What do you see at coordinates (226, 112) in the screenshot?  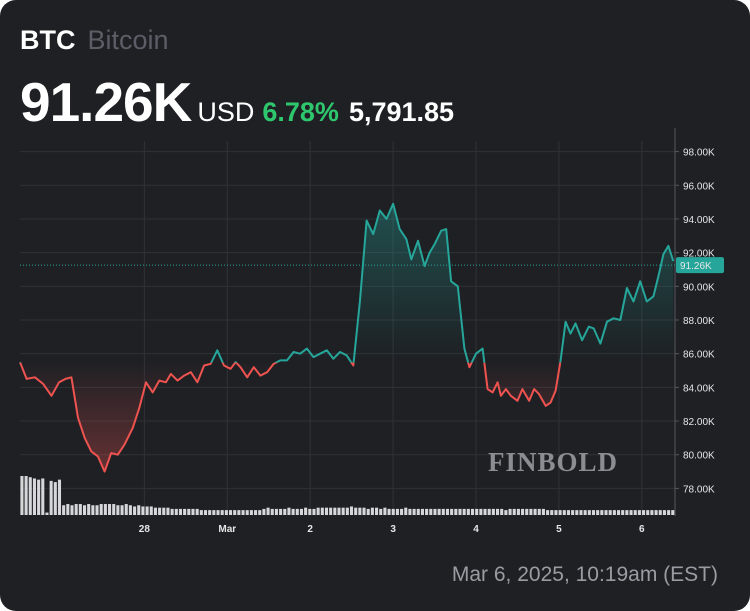 I see `currency-label: USD` at bounding box center [226, 112].